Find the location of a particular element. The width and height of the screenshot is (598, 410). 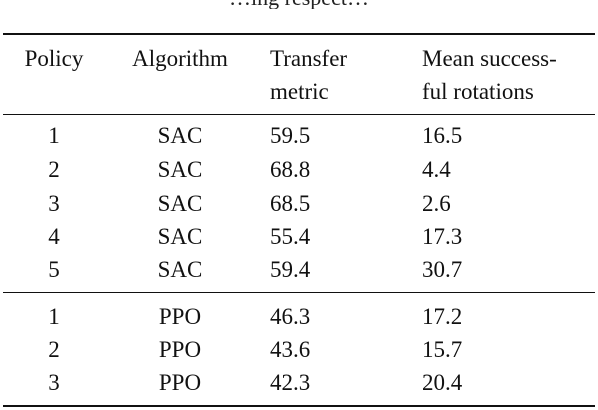

header-algorithm: Algorithm is located at coordinates (180, 58).